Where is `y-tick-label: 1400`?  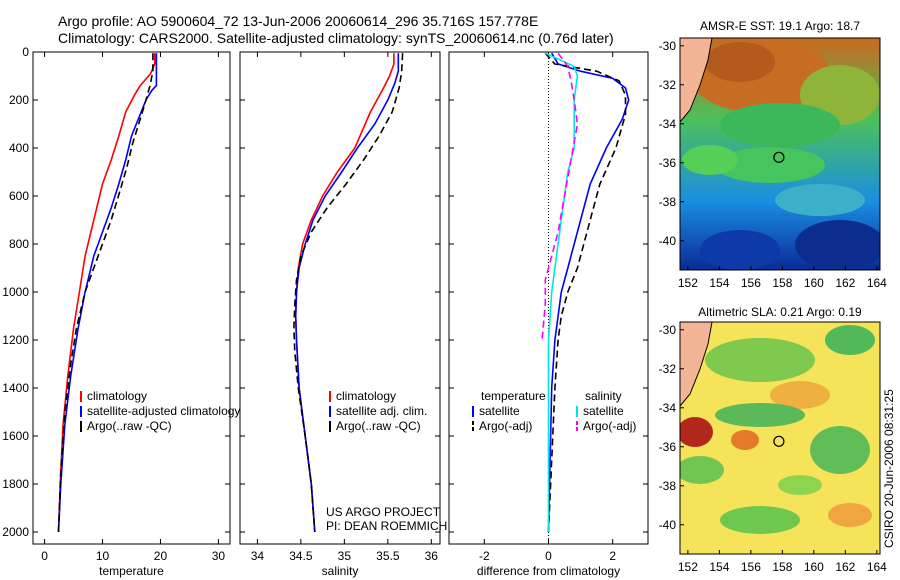
y-tick-label: 1400 is located at coordinates (15, 388).